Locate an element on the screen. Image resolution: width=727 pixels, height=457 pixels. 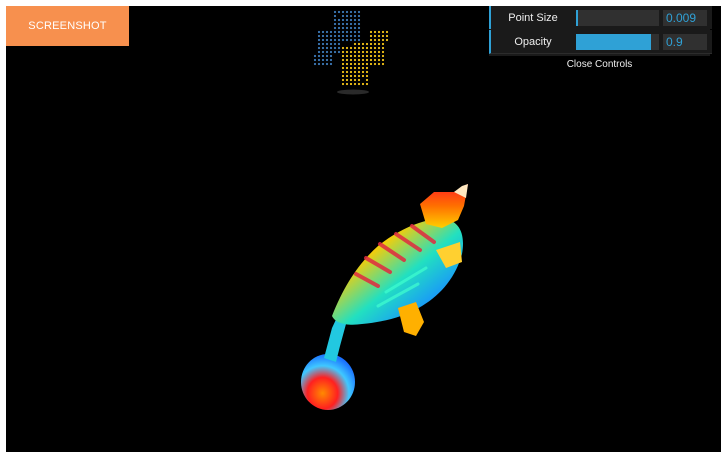
python-logo-icon is located at coordinates (351, 52).